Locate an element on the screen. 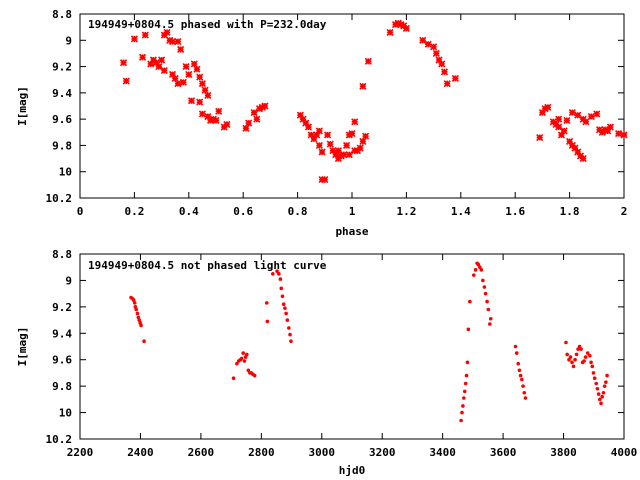  y-tick-label: 10 is located at coordinates (65, 413).